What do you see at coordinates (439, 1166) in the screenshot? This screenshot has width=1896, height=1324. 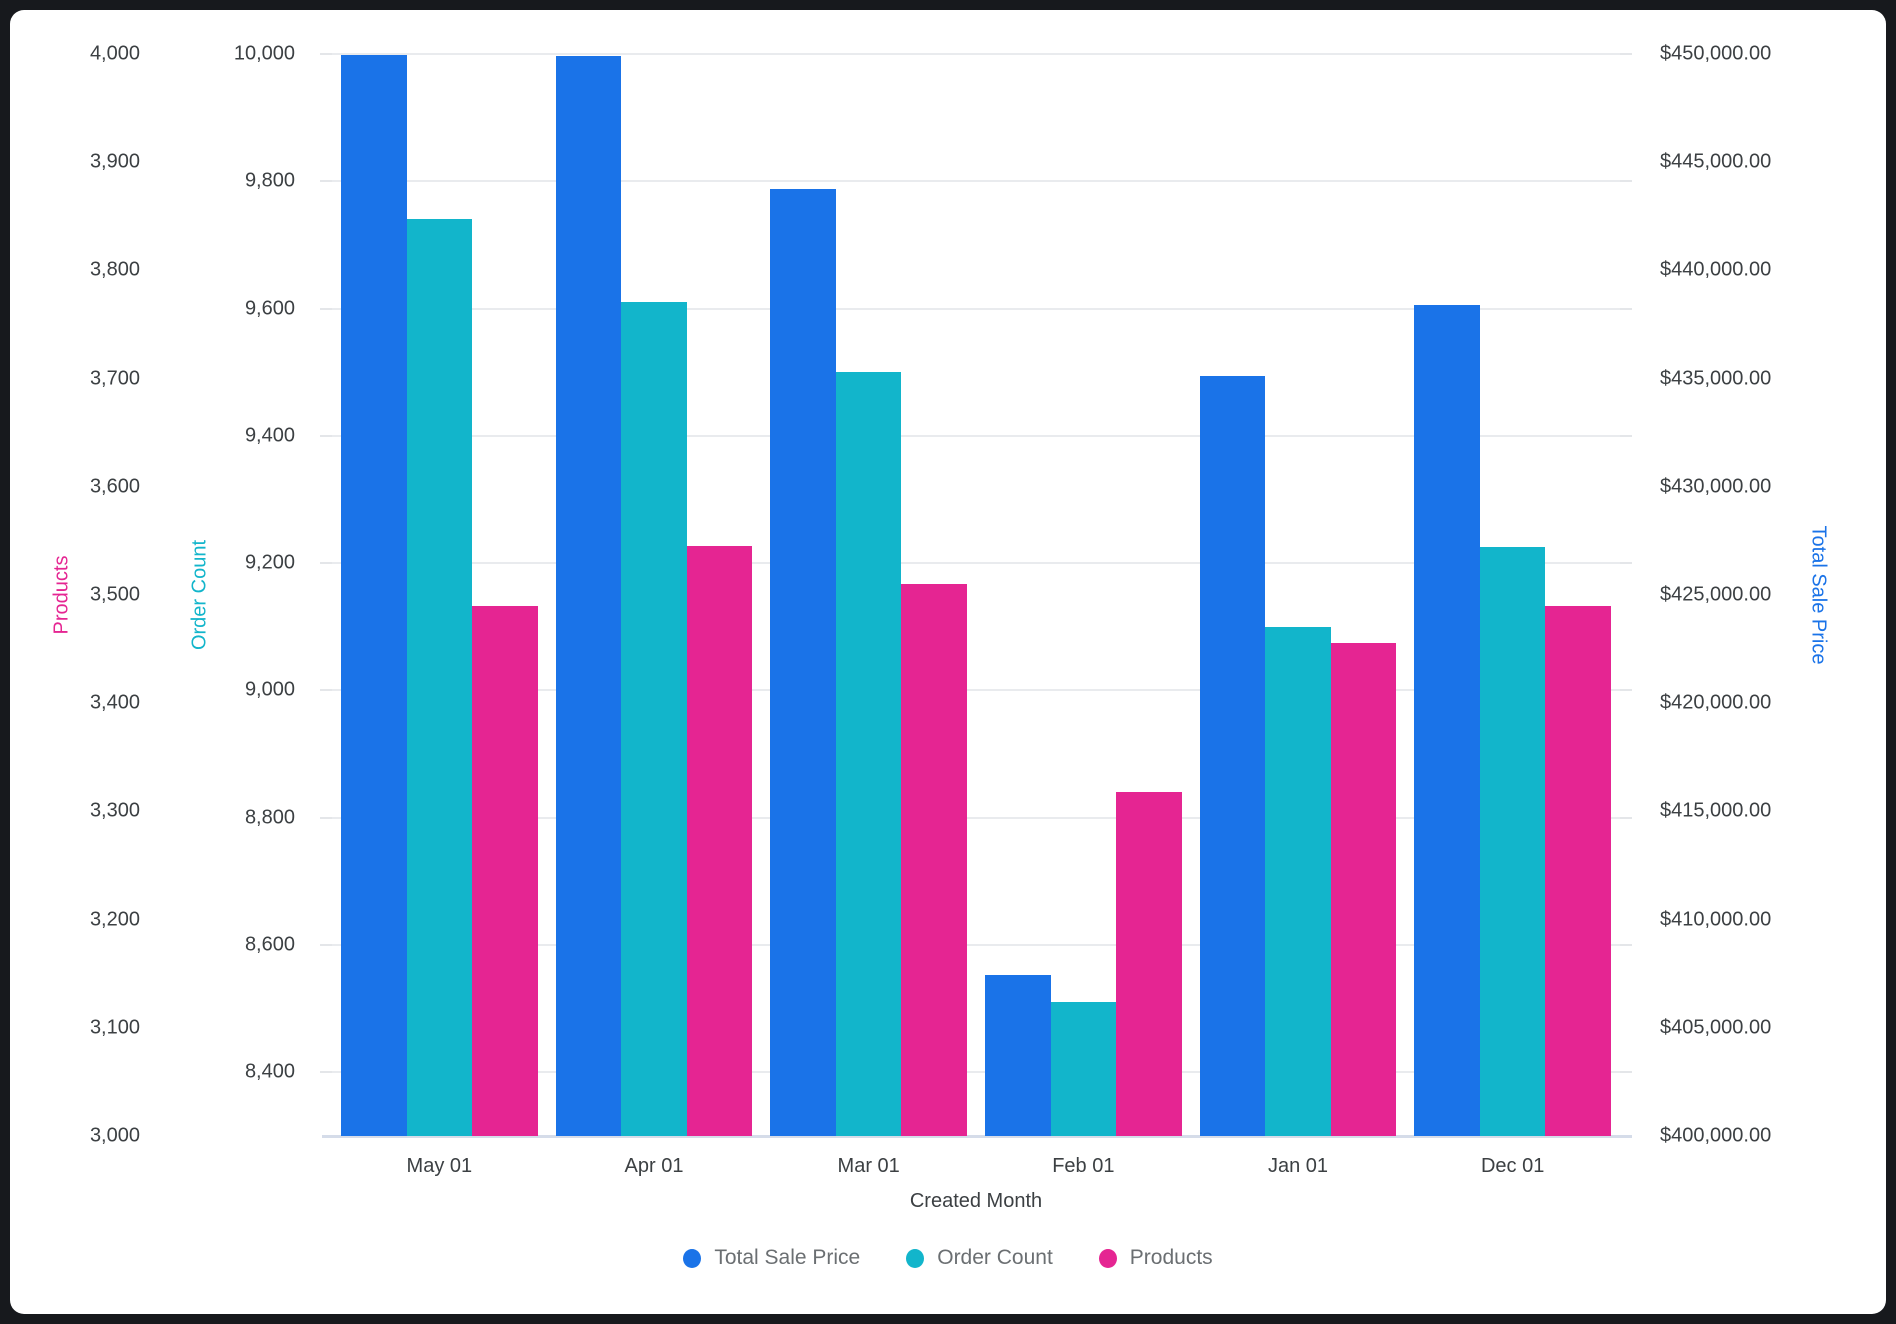 I see `x-tick-label-may-01: May 01` at bounding box center [439, 1166].